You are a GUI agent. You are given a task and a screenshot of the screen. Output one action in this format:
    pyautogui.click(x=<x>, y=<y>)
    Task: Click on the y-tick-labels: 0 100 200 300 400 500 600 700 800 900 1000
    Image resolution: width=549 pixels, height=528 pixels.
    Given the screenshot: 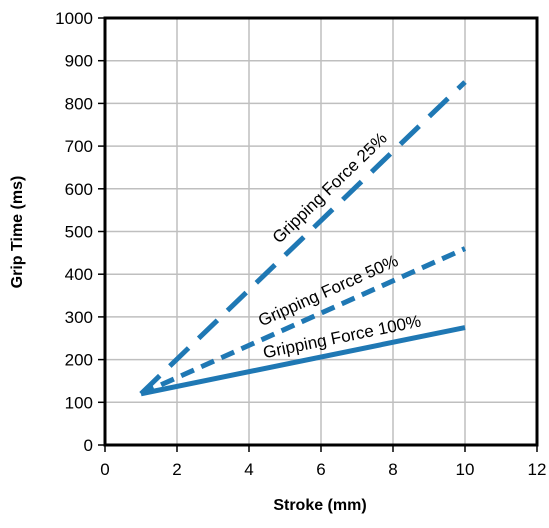 What is the action you would take?
    pyautogui.click(x=74, y=232)
    